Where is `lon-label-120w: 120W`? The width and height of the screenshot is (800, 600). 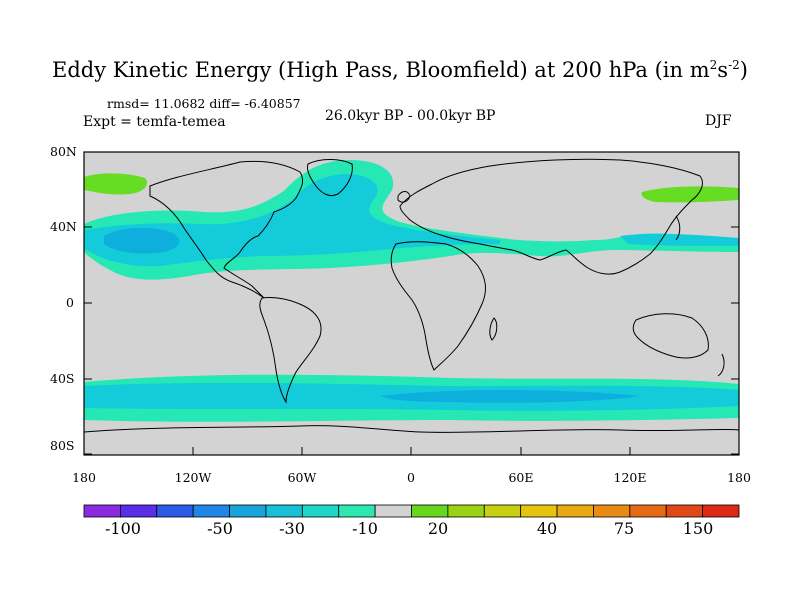
lon-label-120w: 120W is located at coordinates (193, 477).